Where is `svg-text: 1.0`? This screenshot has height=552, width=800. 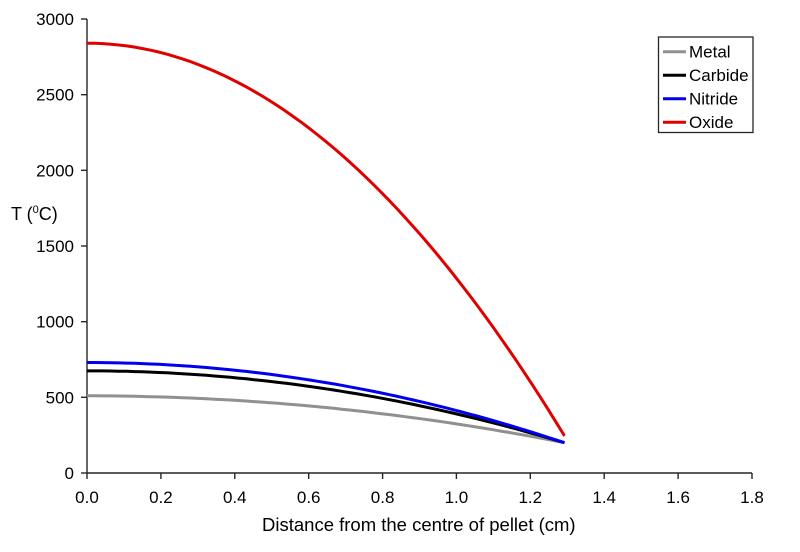 svg-text: 1.0 is located at coordinates (457, 497).